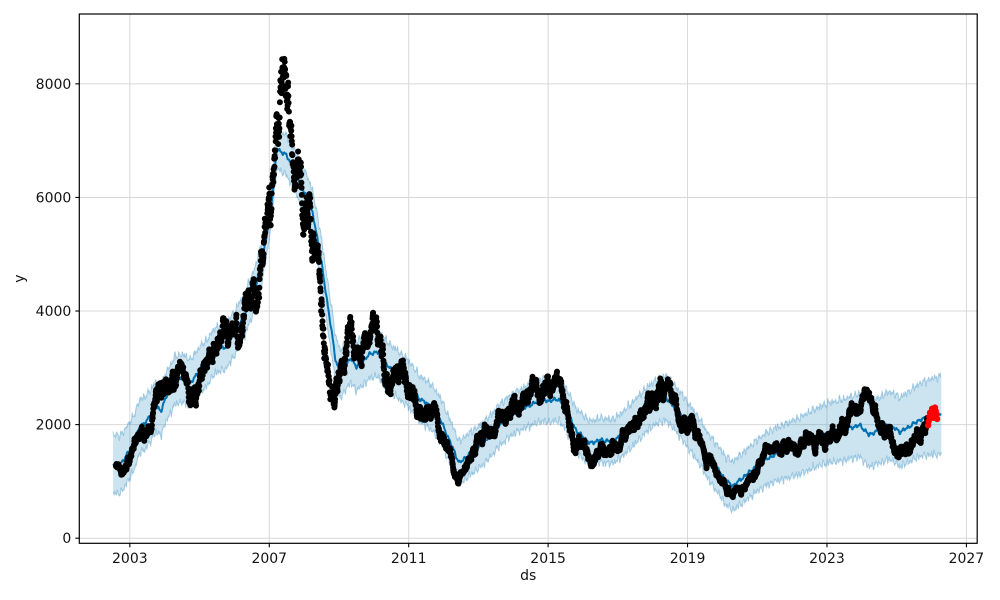 The height and width of the screenshot is (600, 1000). What do you see at coordinates (66, 539) in the screenshot?
I see `y-tick-label: 0` at bounding box center [66, 539].